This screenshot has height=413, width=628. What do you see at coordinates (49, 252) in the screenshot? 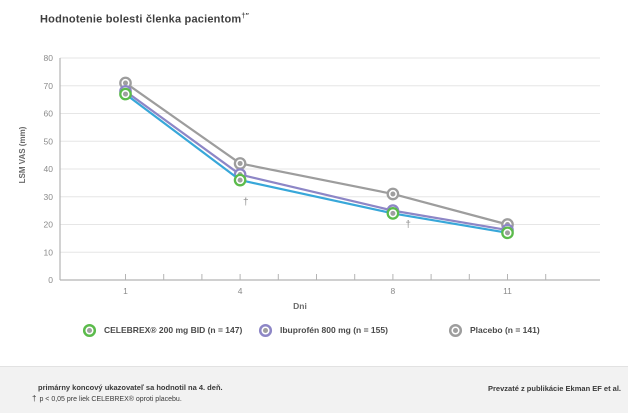
I see `svg-text: 10` at bounding box center [49, 252].